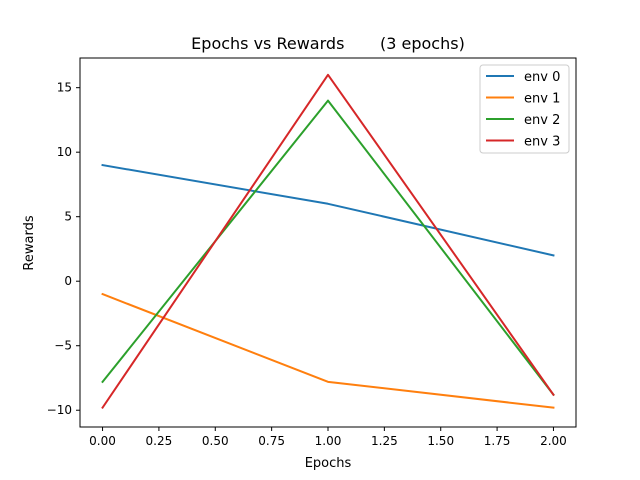  Describe the element at coordinates (328, 441) in the screenshot. I see `x-tick-label: 1.00` at that location.